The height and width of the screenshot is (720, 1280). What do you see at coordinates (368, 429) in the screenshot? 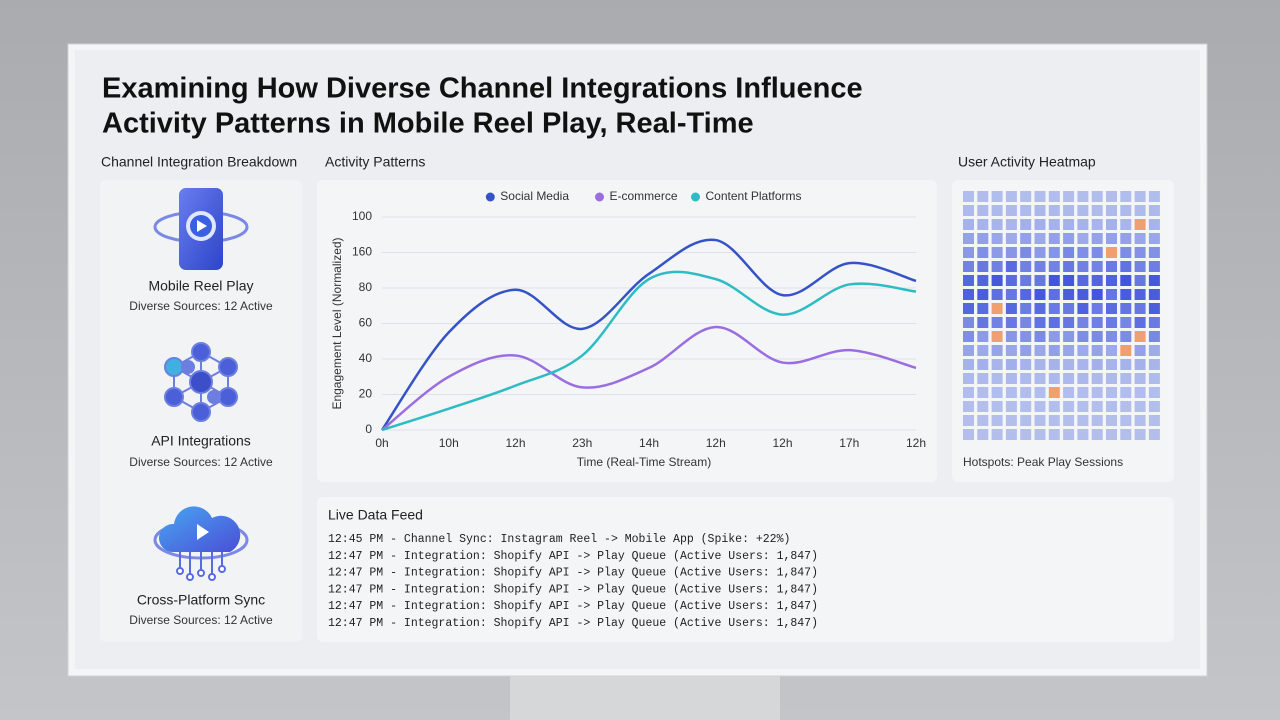
I see `y-tick-label: 0` at bounding box center [368, 429].